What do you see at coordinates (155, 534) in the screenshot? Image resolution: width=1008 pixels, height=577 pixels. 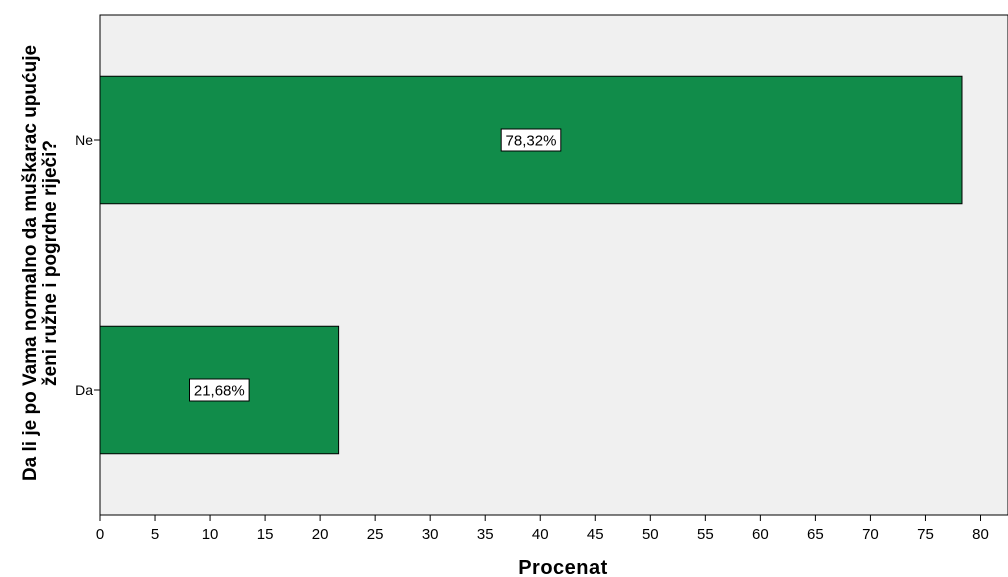 I see `x-tick-label-5: 5` at bounding box center [155, 534].